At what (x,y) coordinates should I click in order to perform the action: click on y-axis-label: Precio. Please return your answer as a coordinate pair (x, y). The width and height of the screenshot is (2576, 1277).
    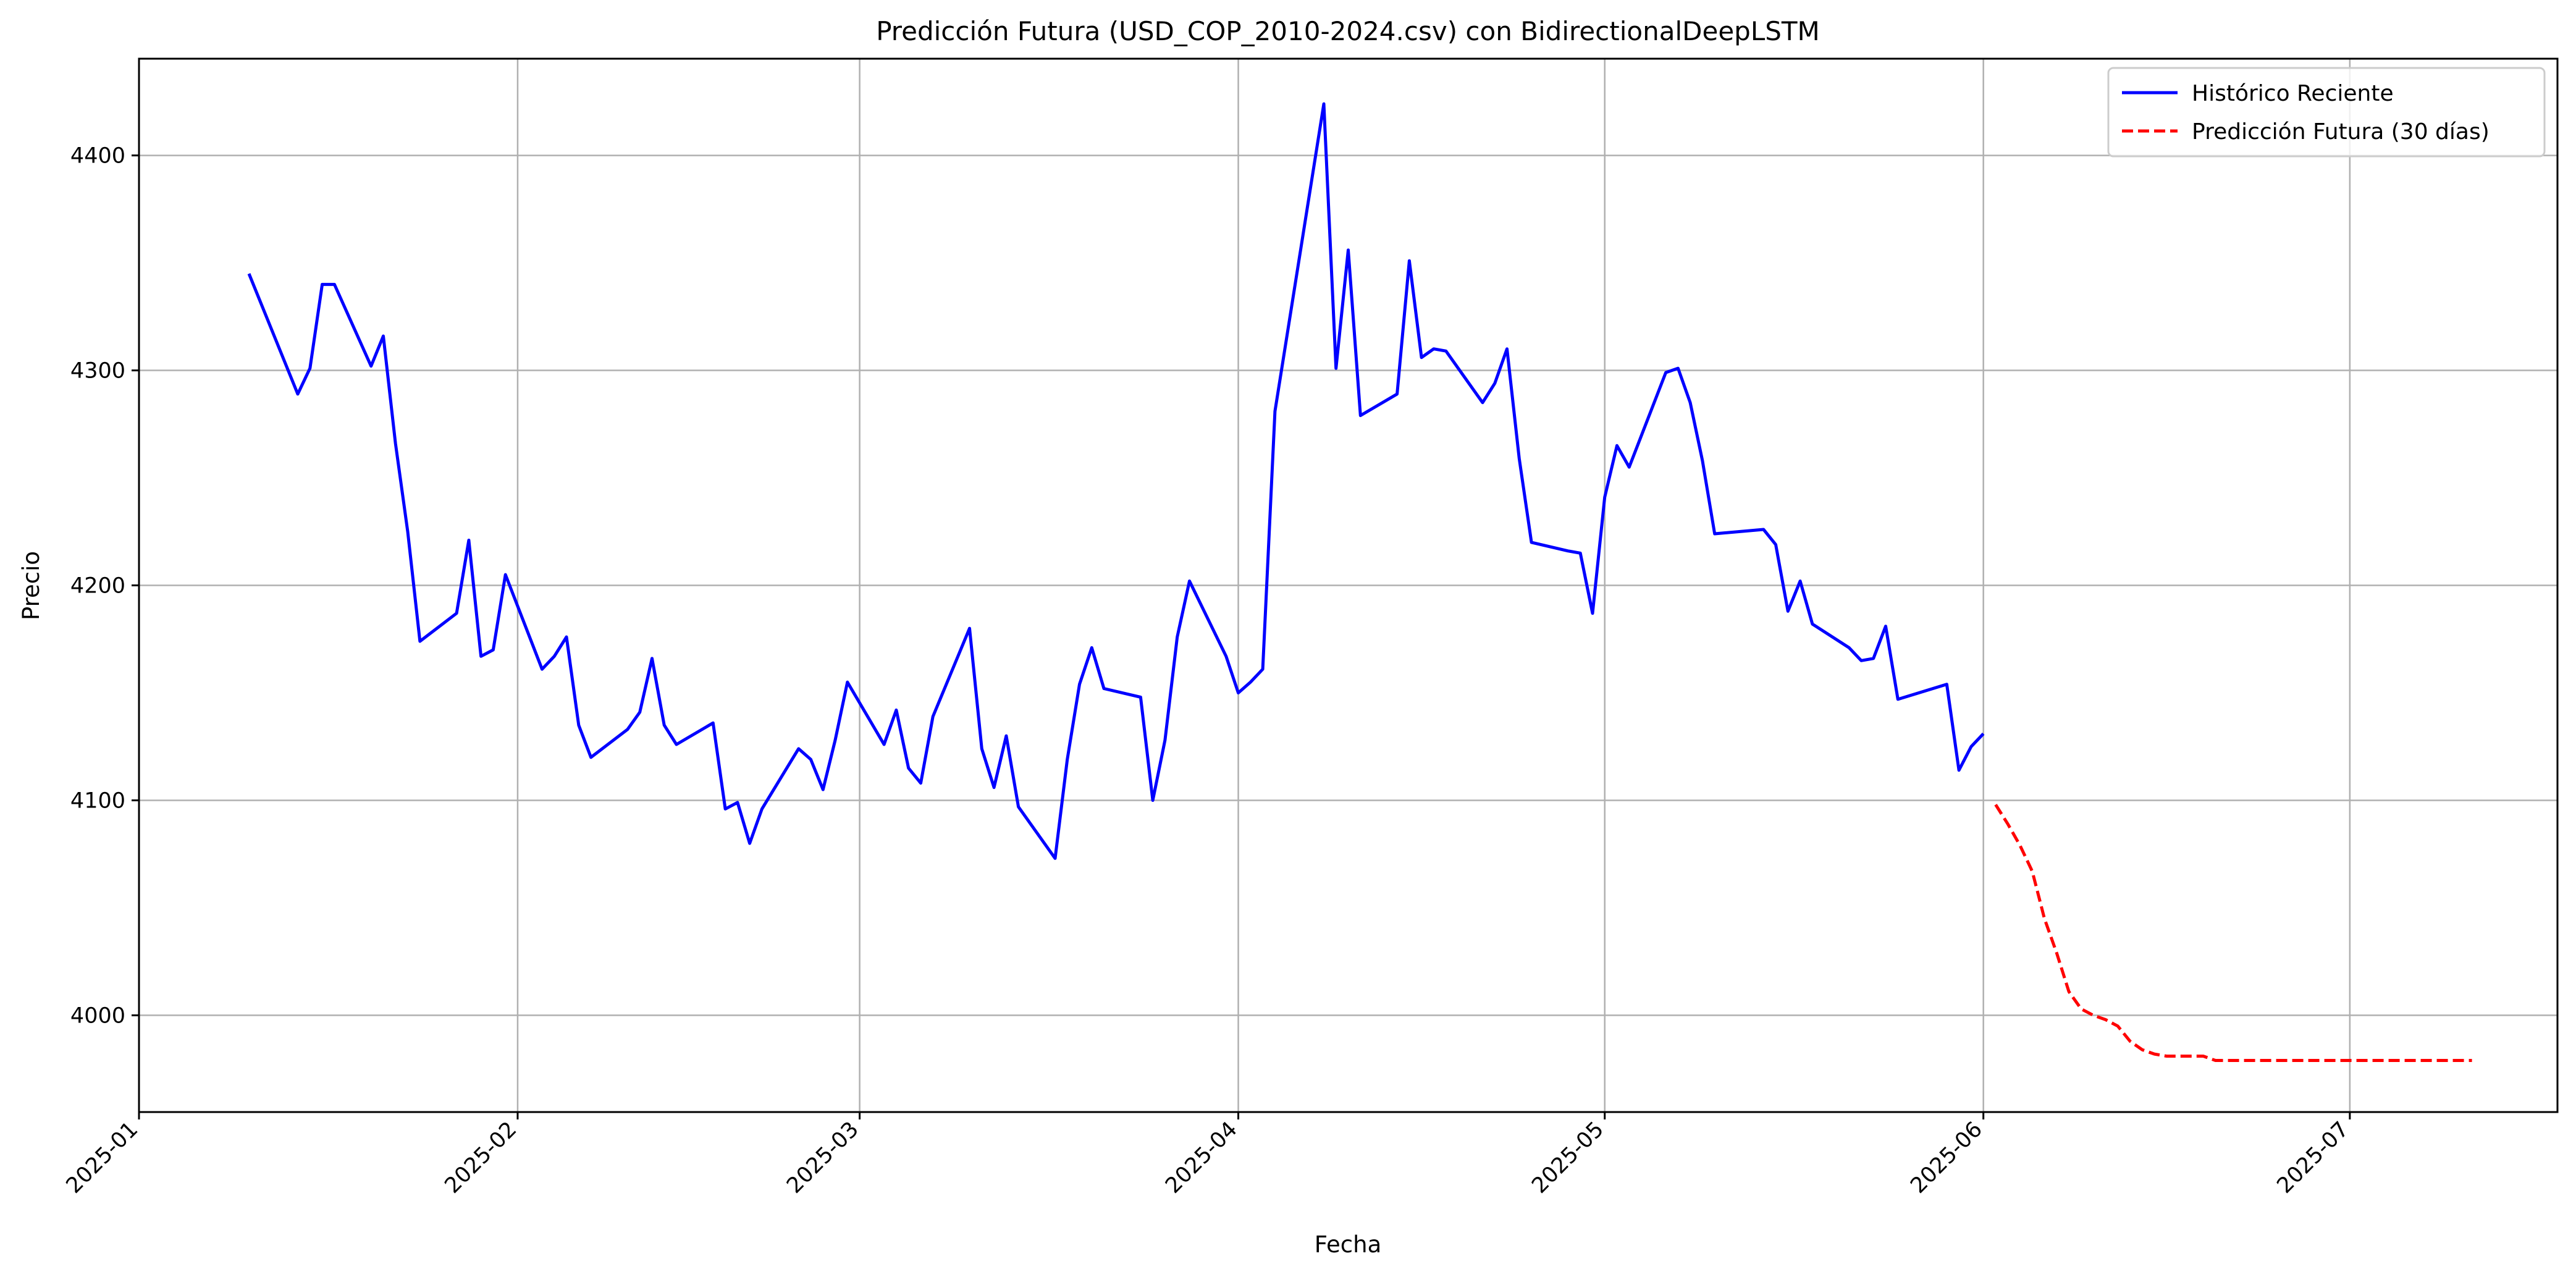
    Looking at the image, I should click on (31, 585).